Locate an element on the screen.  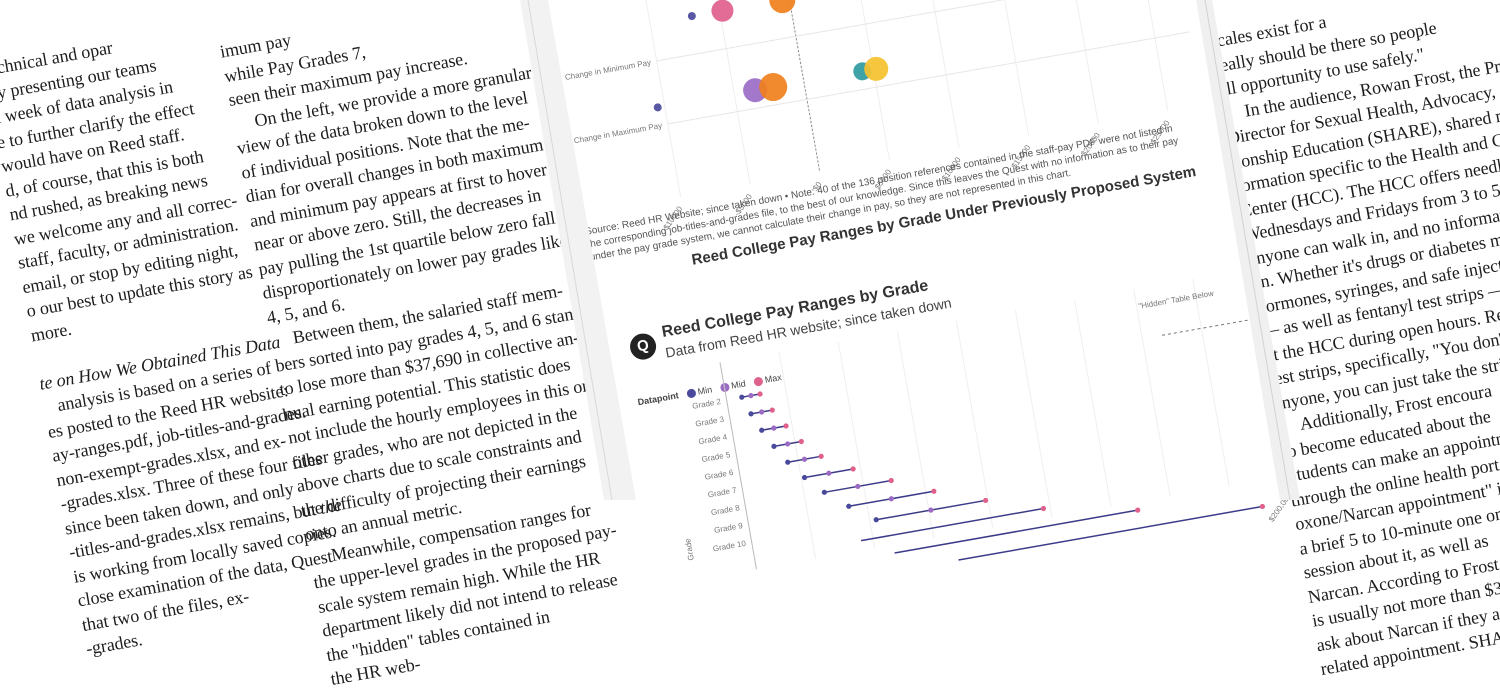
fold-line-right is located at coordinates (1247, 250).